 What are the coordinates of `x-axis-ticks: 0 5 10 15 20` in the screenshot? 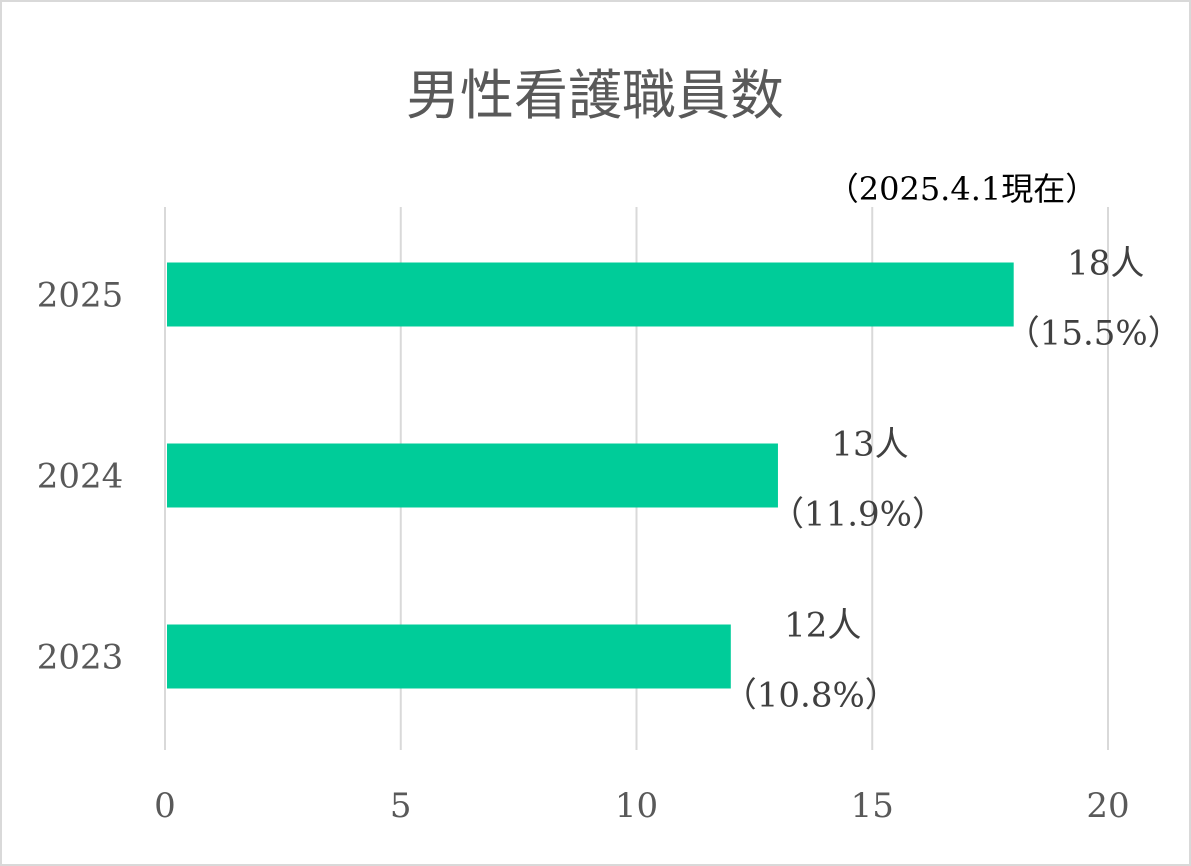 It's located at (641, 806).